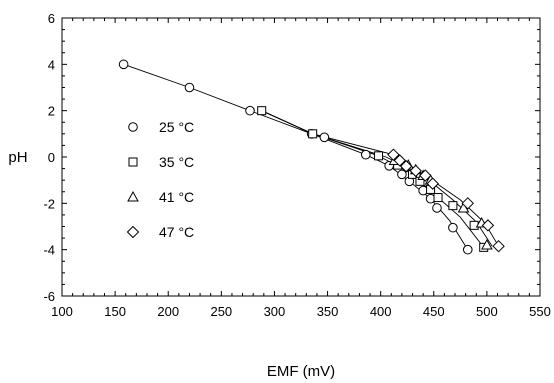 The width and height of the screenshot is (554, 383). I want to click on legend-marker-diamond, so click(133, 232).